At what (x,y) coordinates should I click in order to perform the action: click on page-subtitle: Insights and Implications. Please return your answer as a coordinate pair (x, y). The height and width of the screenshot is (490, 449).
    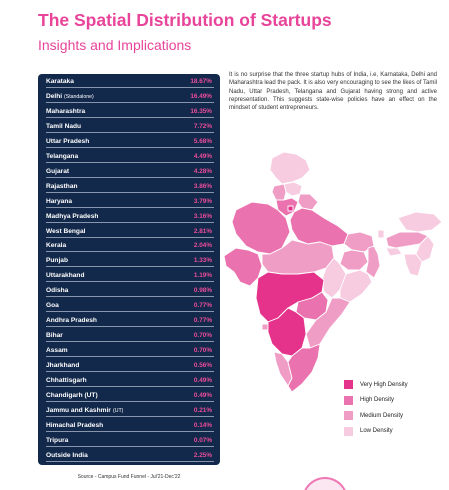
    Looking at the image, I should click on (115, 45).